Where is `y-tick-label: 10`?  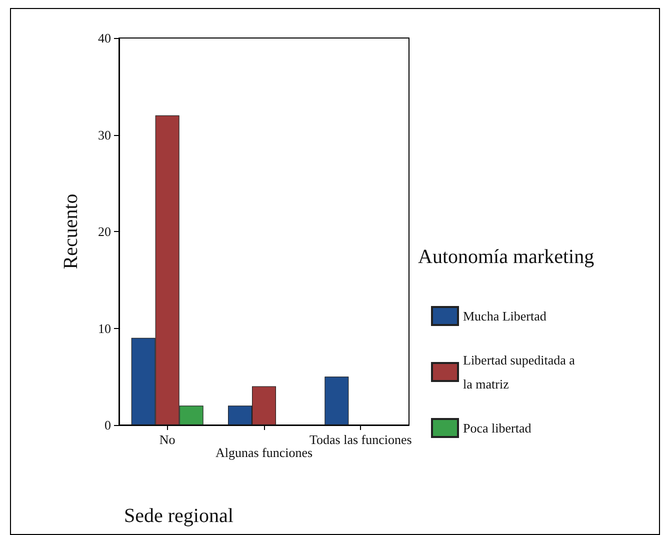
y-tick-label: 10 is located at coordinates (104, 328).